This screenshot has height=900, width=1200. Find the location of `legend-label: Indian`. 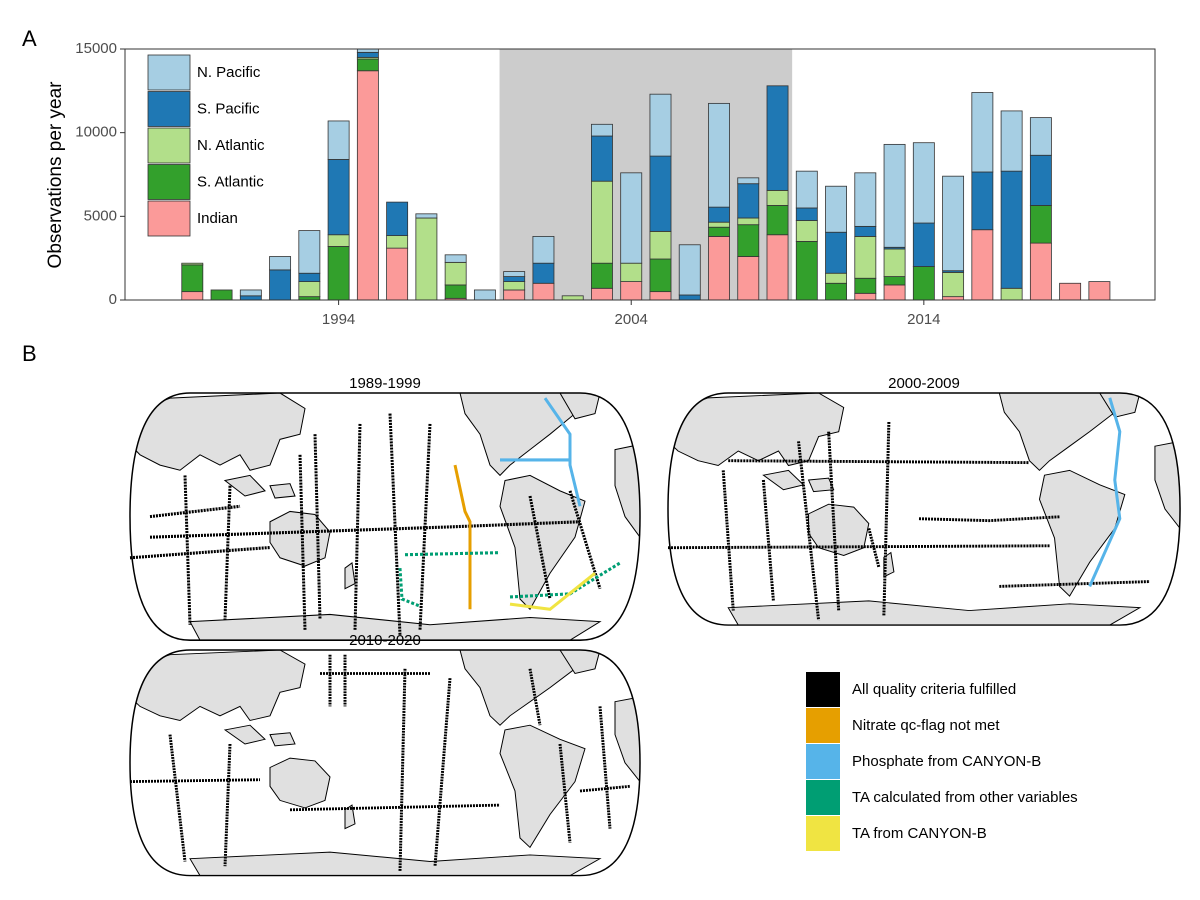

legend-label: Indian is located at coordinates (217, 218).